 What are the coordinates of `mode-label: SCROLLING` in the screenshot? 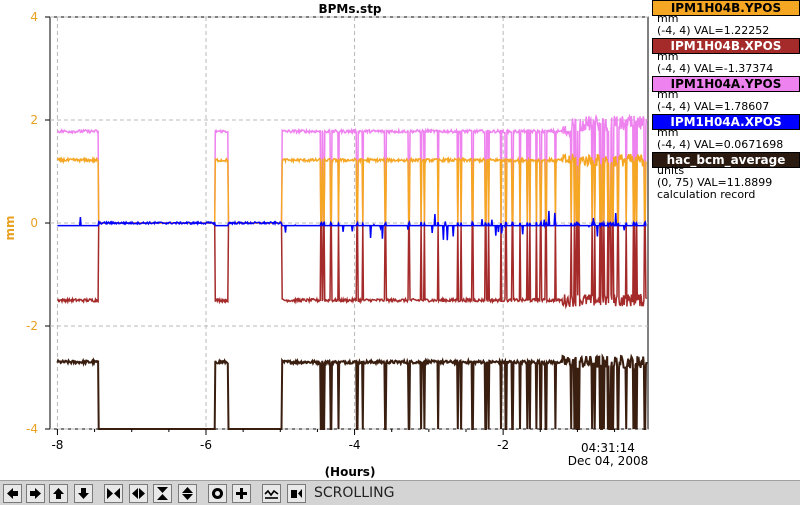 It's located at (354, 493).